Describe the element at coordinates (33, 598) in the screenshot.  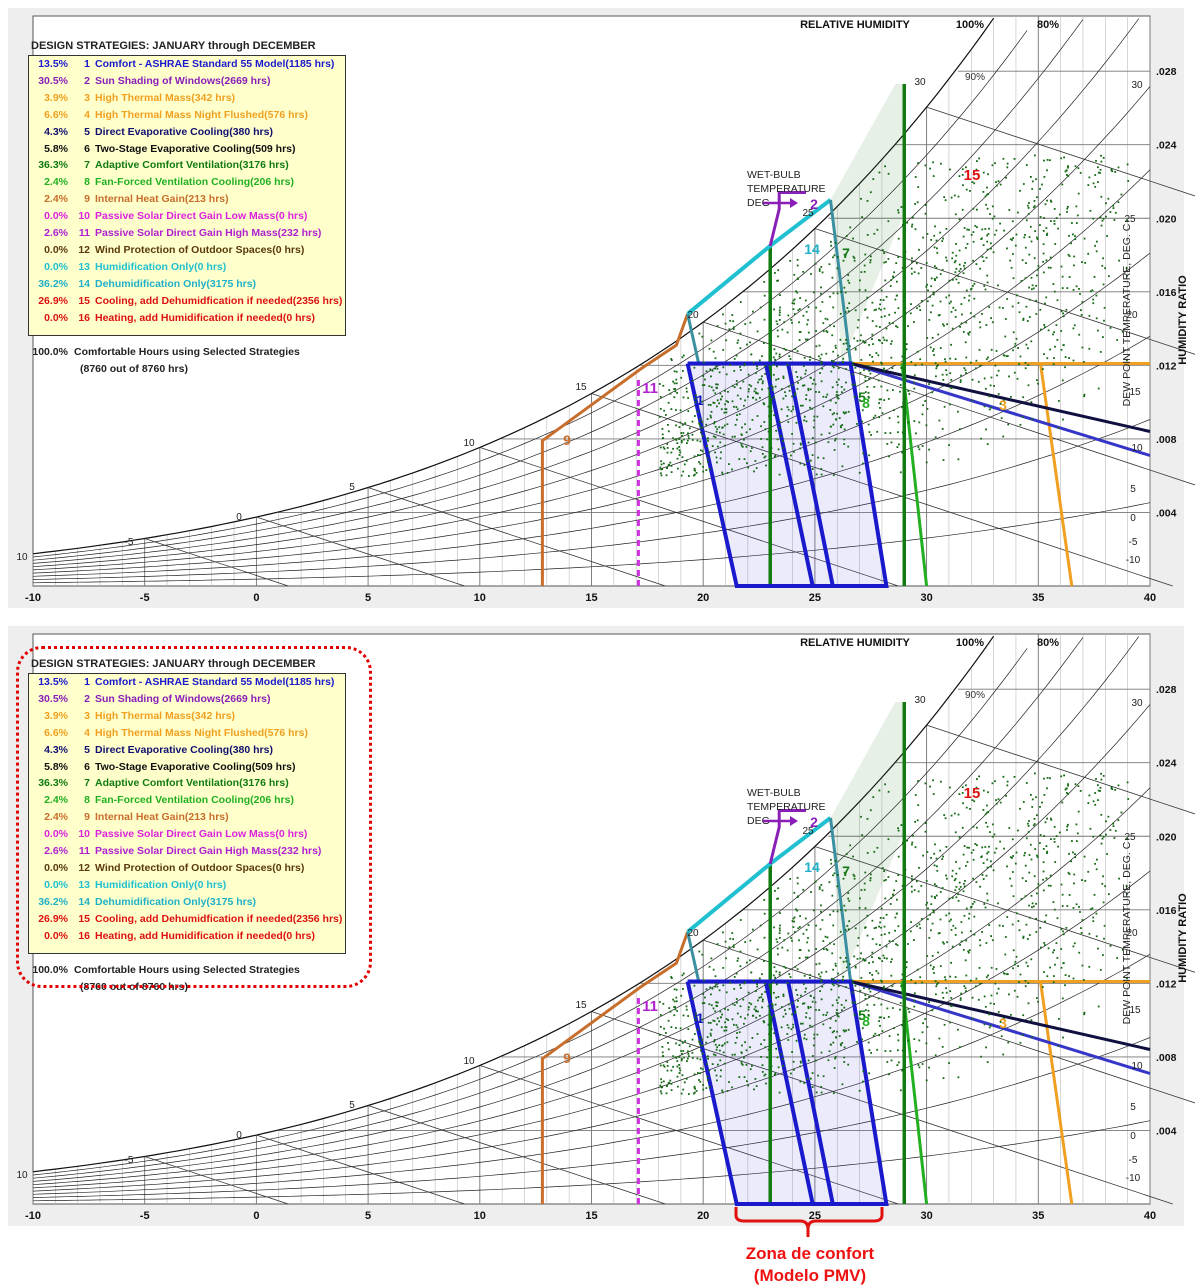
I see `x-tick-label: -10` at that location.